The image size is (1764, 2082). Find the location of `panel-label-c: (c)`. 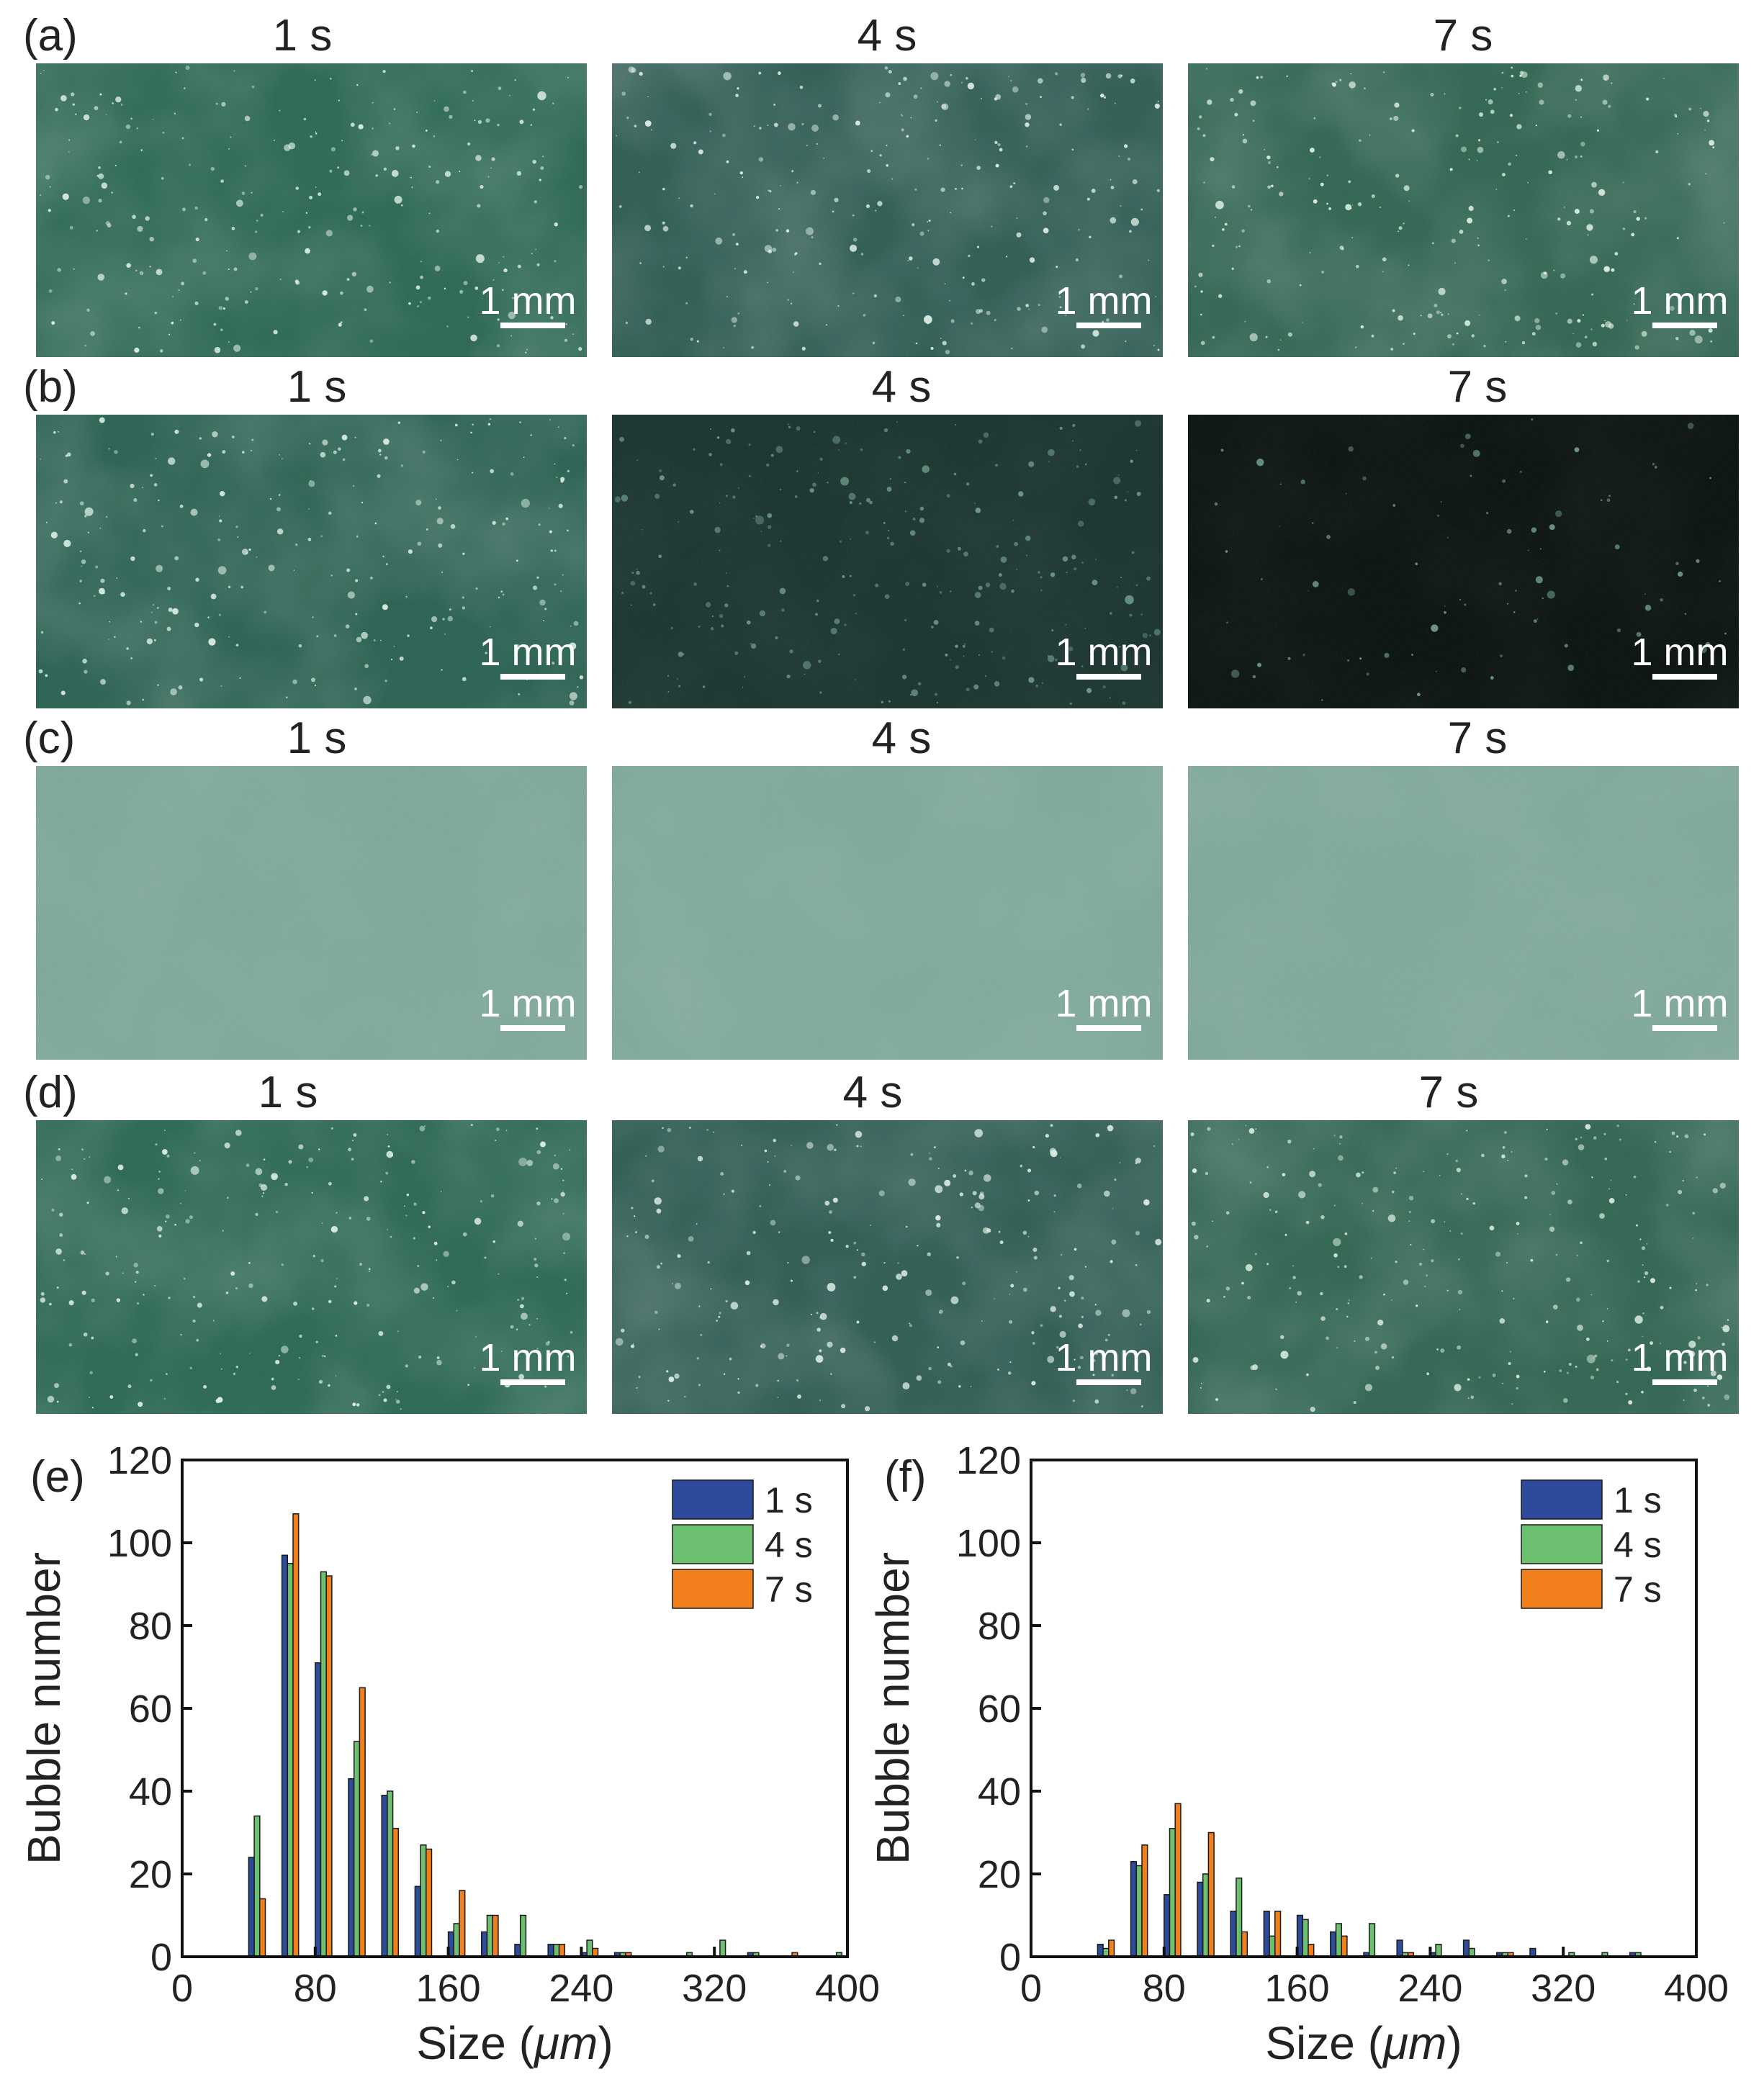

panel-label-c: (c) is located at coordinates (49, 738).